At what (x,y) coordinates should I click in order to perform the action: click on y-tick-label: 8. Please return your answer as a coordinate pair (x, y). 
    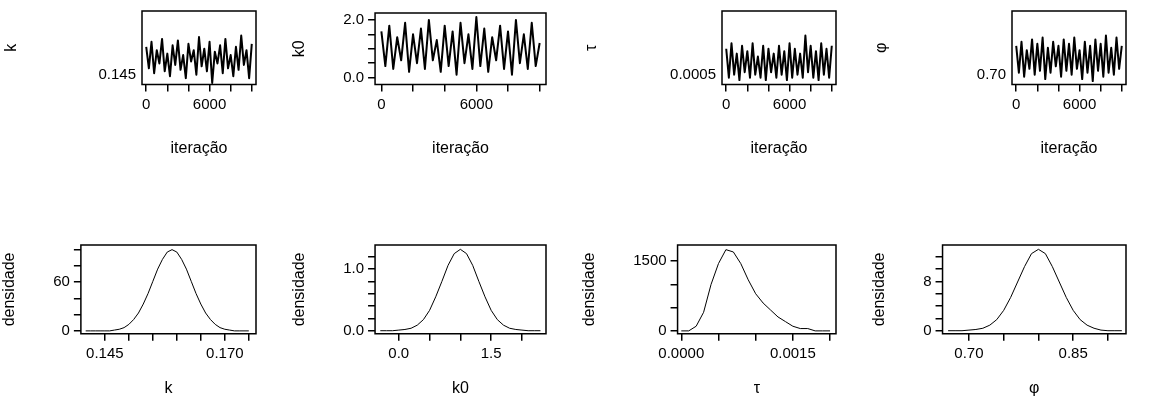
    Looking at the image, I should click on (927, 280).